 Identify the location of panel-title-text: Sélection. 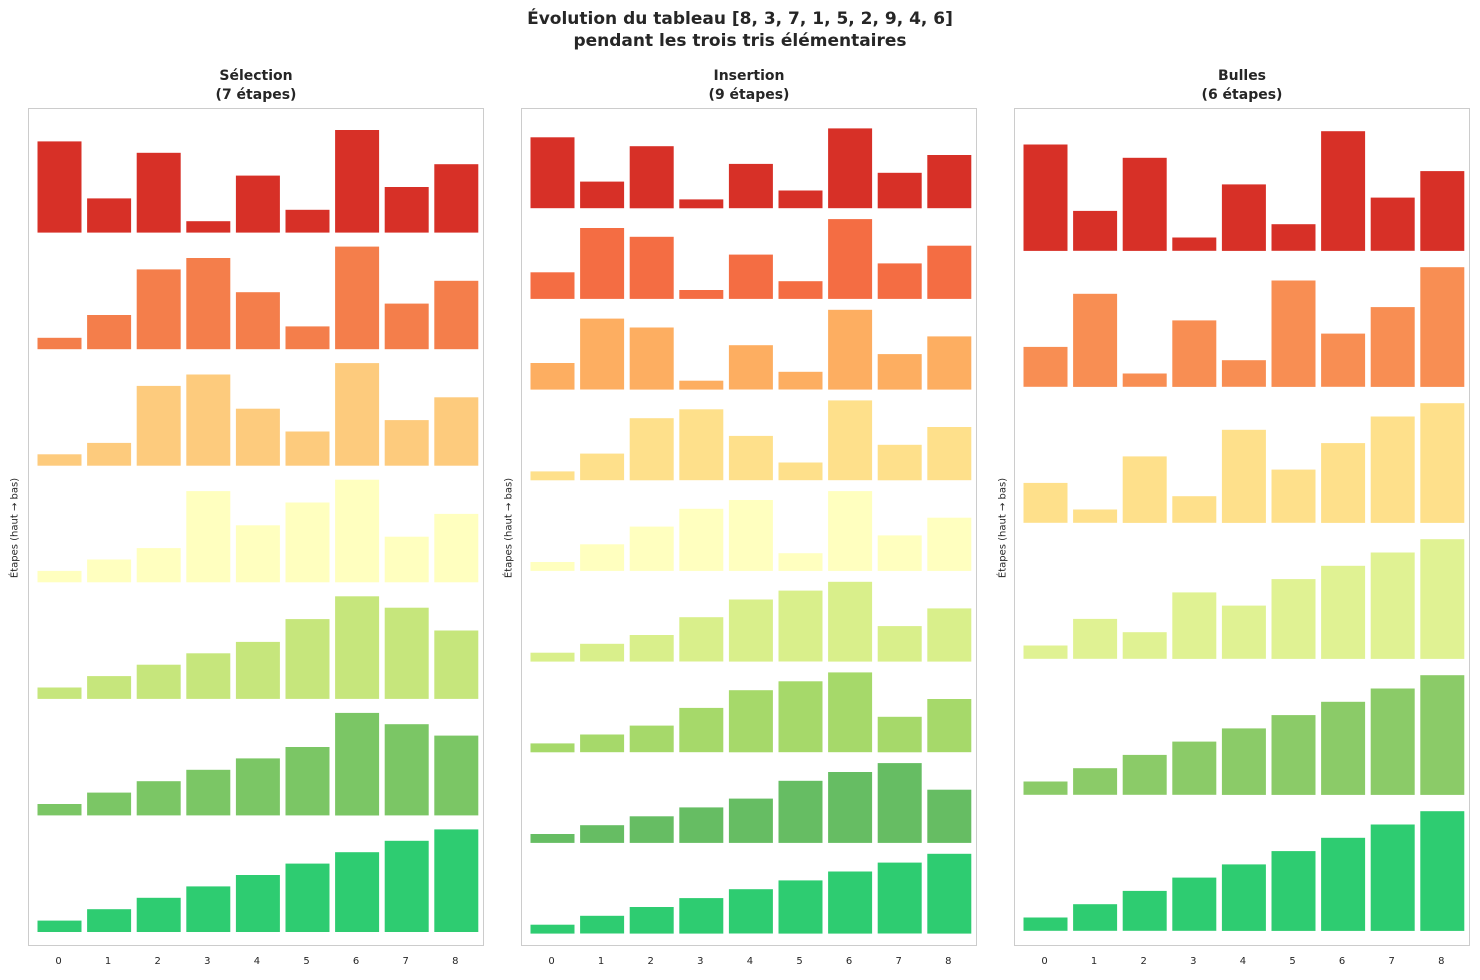
(256, 76).